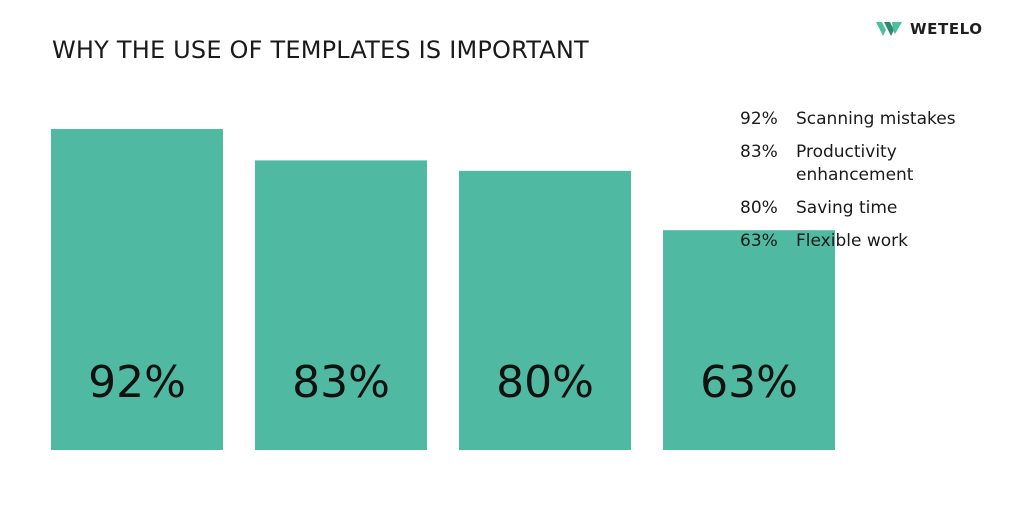 Image resolution: width=1024 pixels, height=512 pixels. What do you see at coordinates (759, 208) in the screenshot?
I see `legend-value: 80%` at bounding box center [759, 208].